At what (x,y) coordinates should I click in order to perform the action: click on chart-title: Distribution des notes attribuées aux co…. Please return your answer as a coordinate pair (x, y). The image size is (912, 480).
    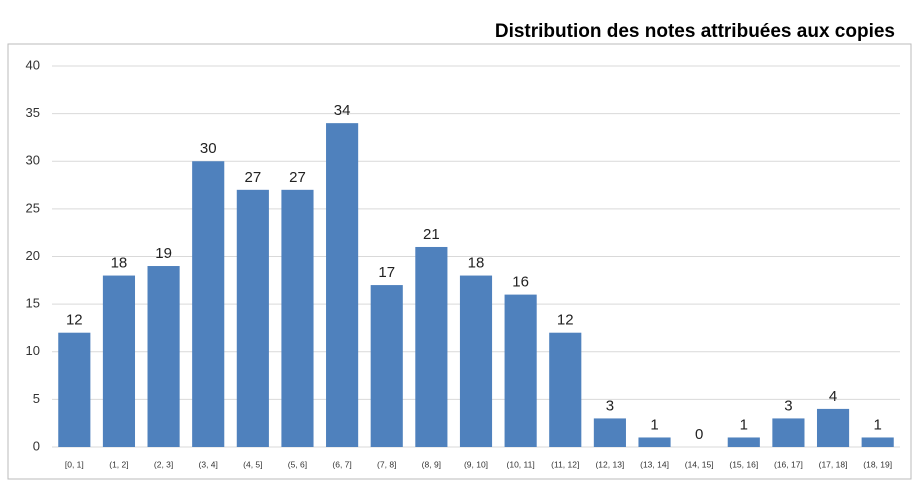
    Looking at the image, I should click on (695, 31).